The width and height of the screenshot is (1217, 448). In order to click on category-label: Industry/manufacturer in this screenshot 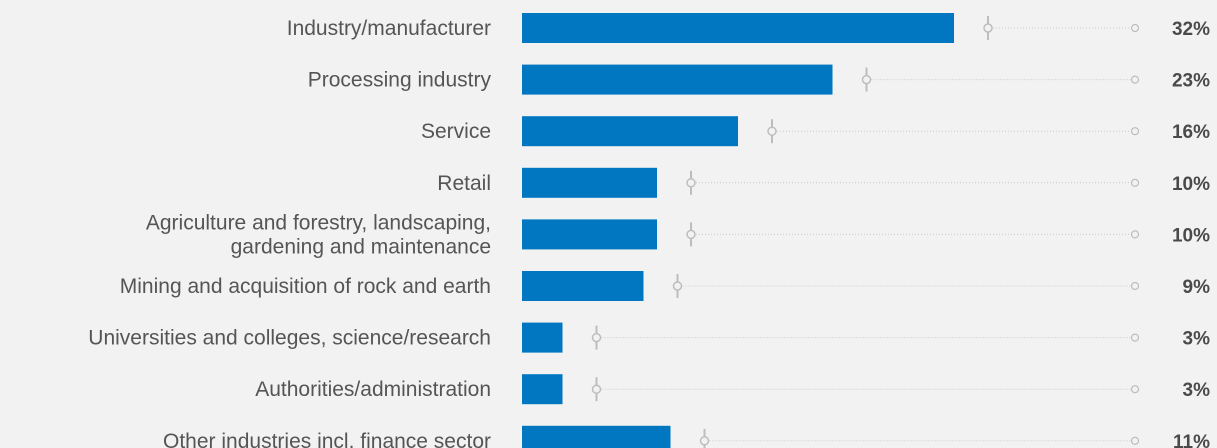, I will do `click(389, 28)`.